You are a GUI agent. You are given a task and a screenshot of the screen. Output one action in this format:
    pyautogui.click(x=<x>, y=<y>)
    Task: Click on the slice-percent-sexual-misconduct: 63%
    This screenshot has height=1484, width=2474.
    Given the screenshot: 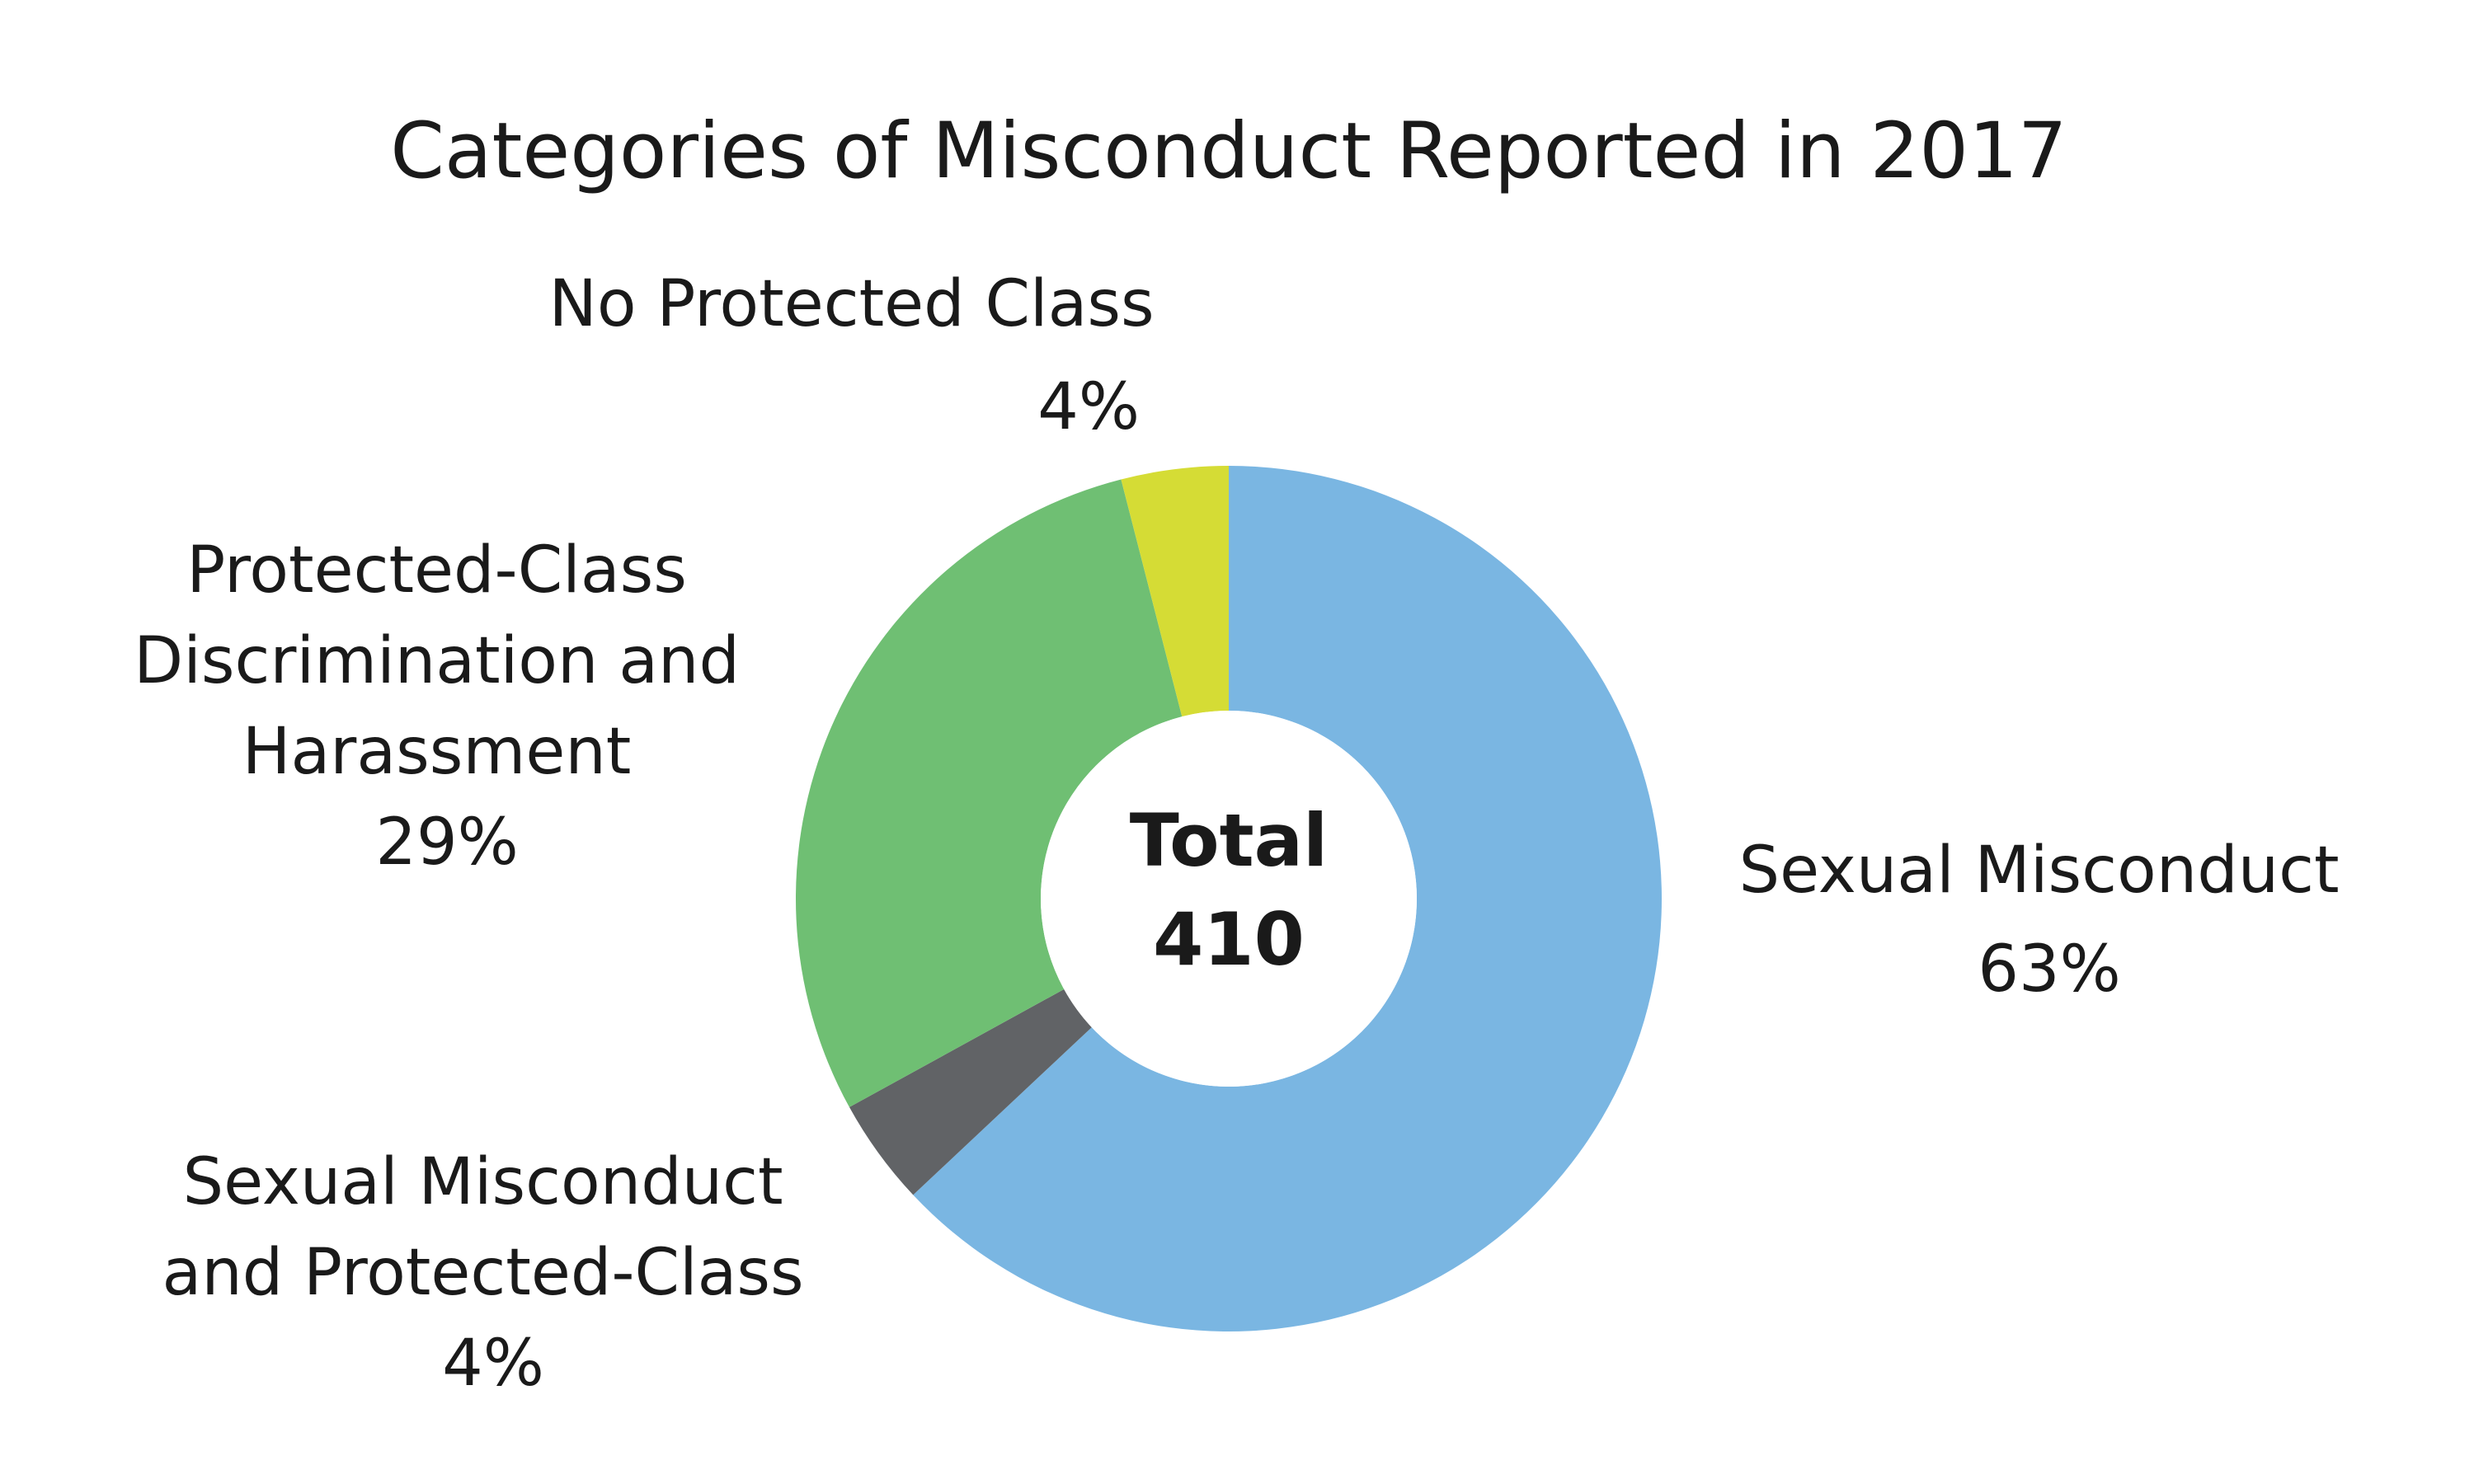 What is the action you would take?
    pyautogui.click(x=2049, y=969)
    